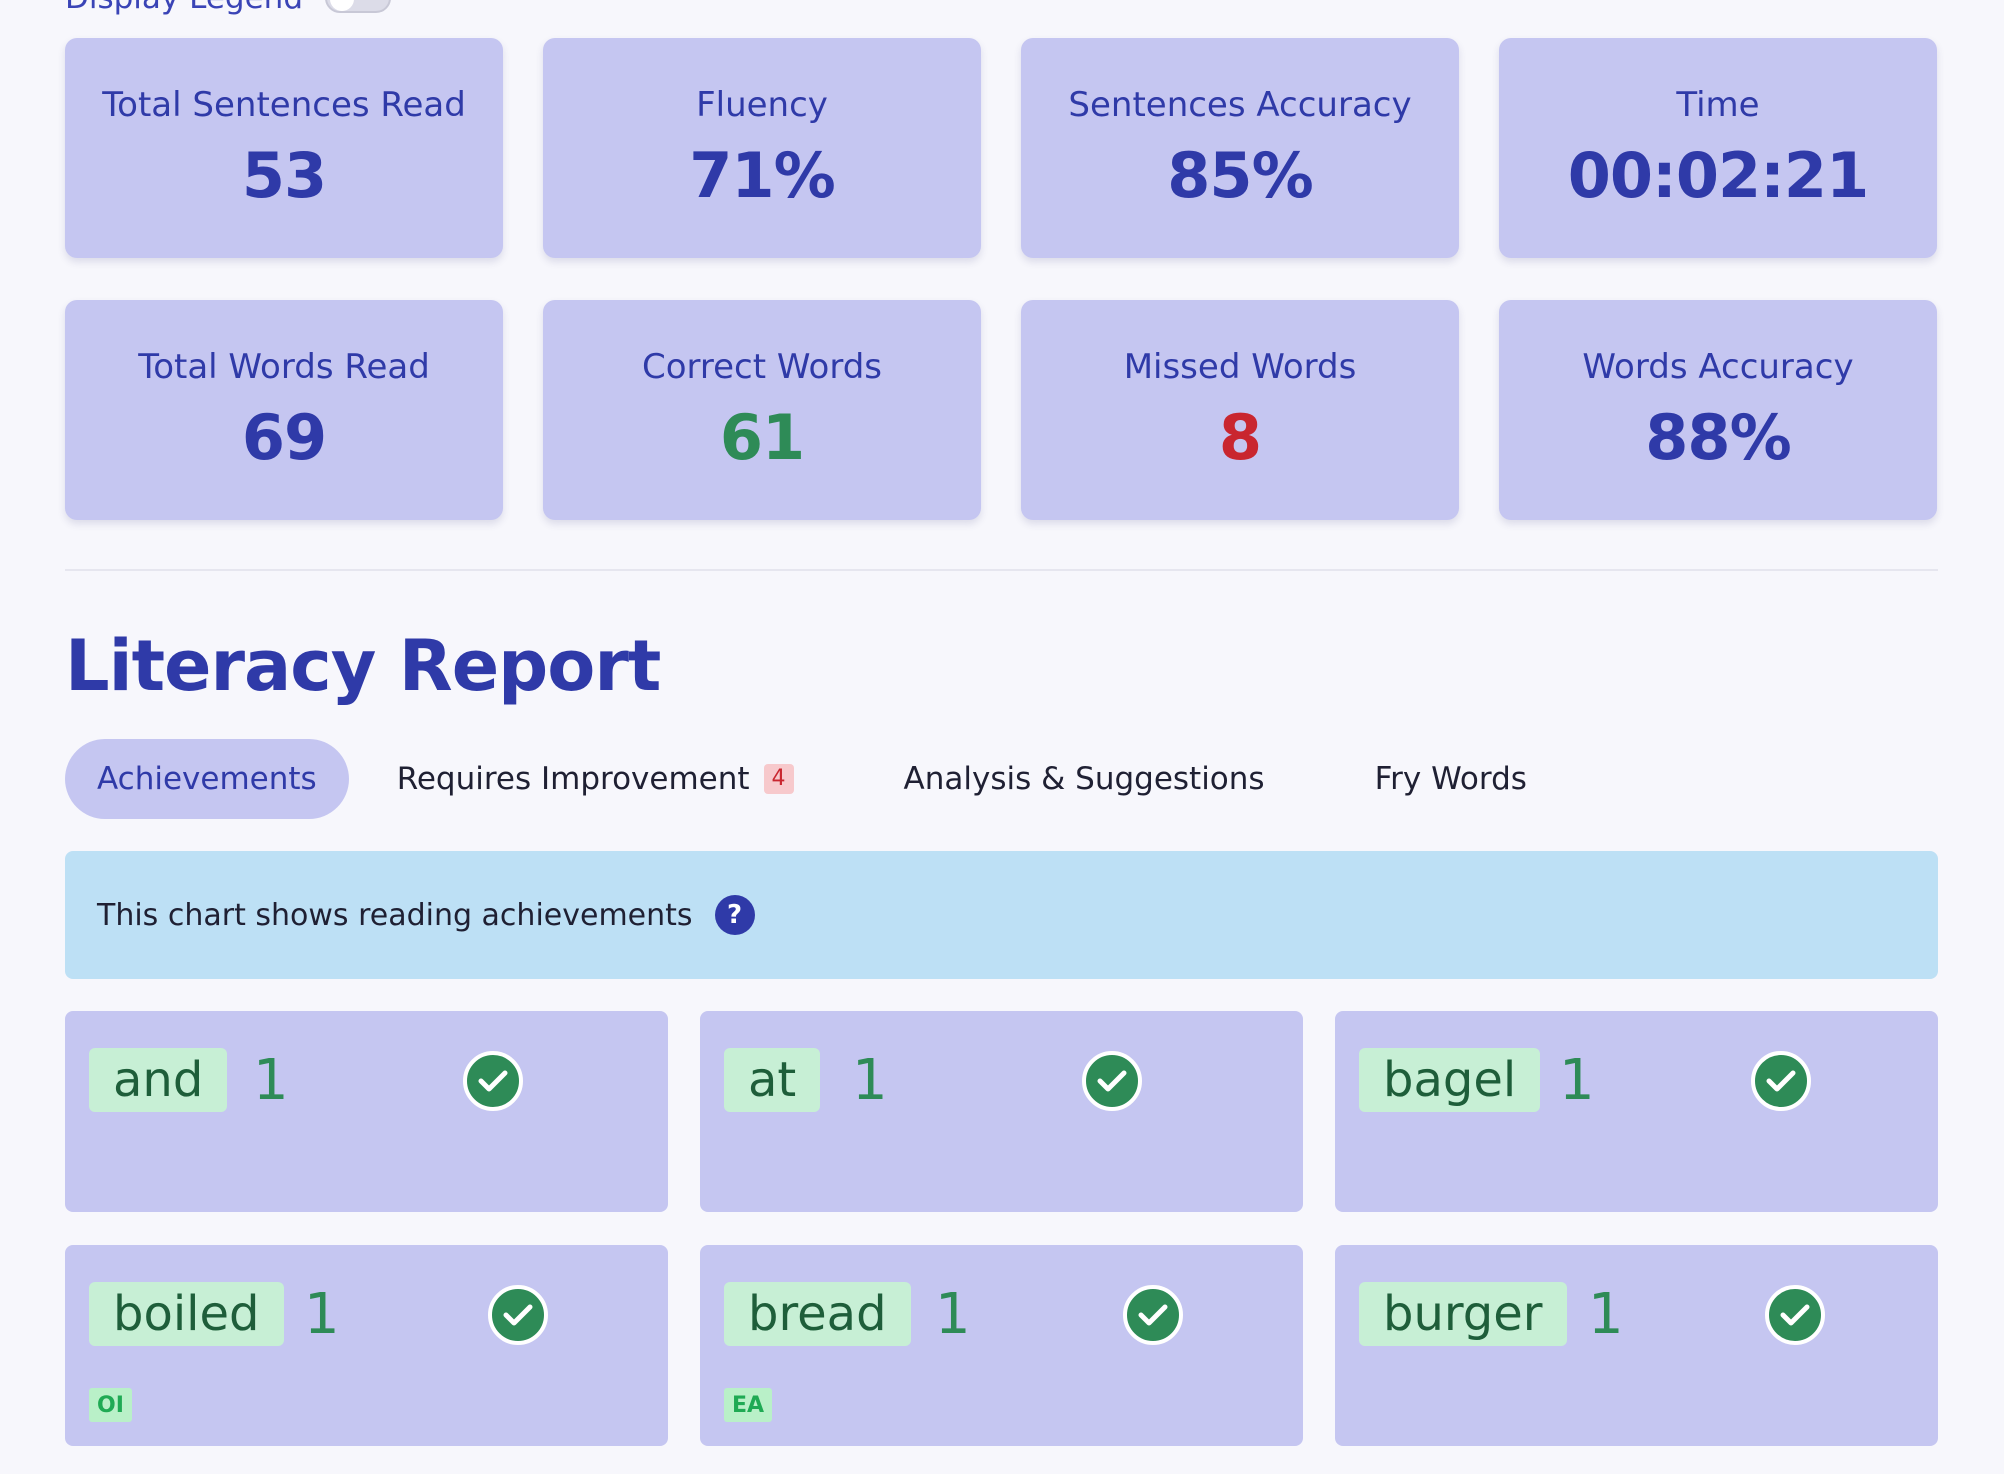 The image size is (2004, 1474). What do you see at coordinates (358, 6) in the screenshot?
I see `legend-toggle` at bounding box center [358, 6].